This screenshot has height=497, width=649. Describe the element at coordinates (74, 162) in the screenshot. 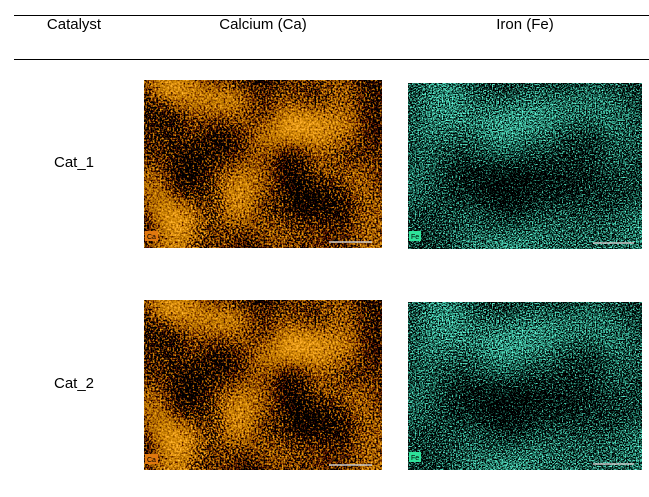

I see `catalyst-label: Cat_1` at that location.